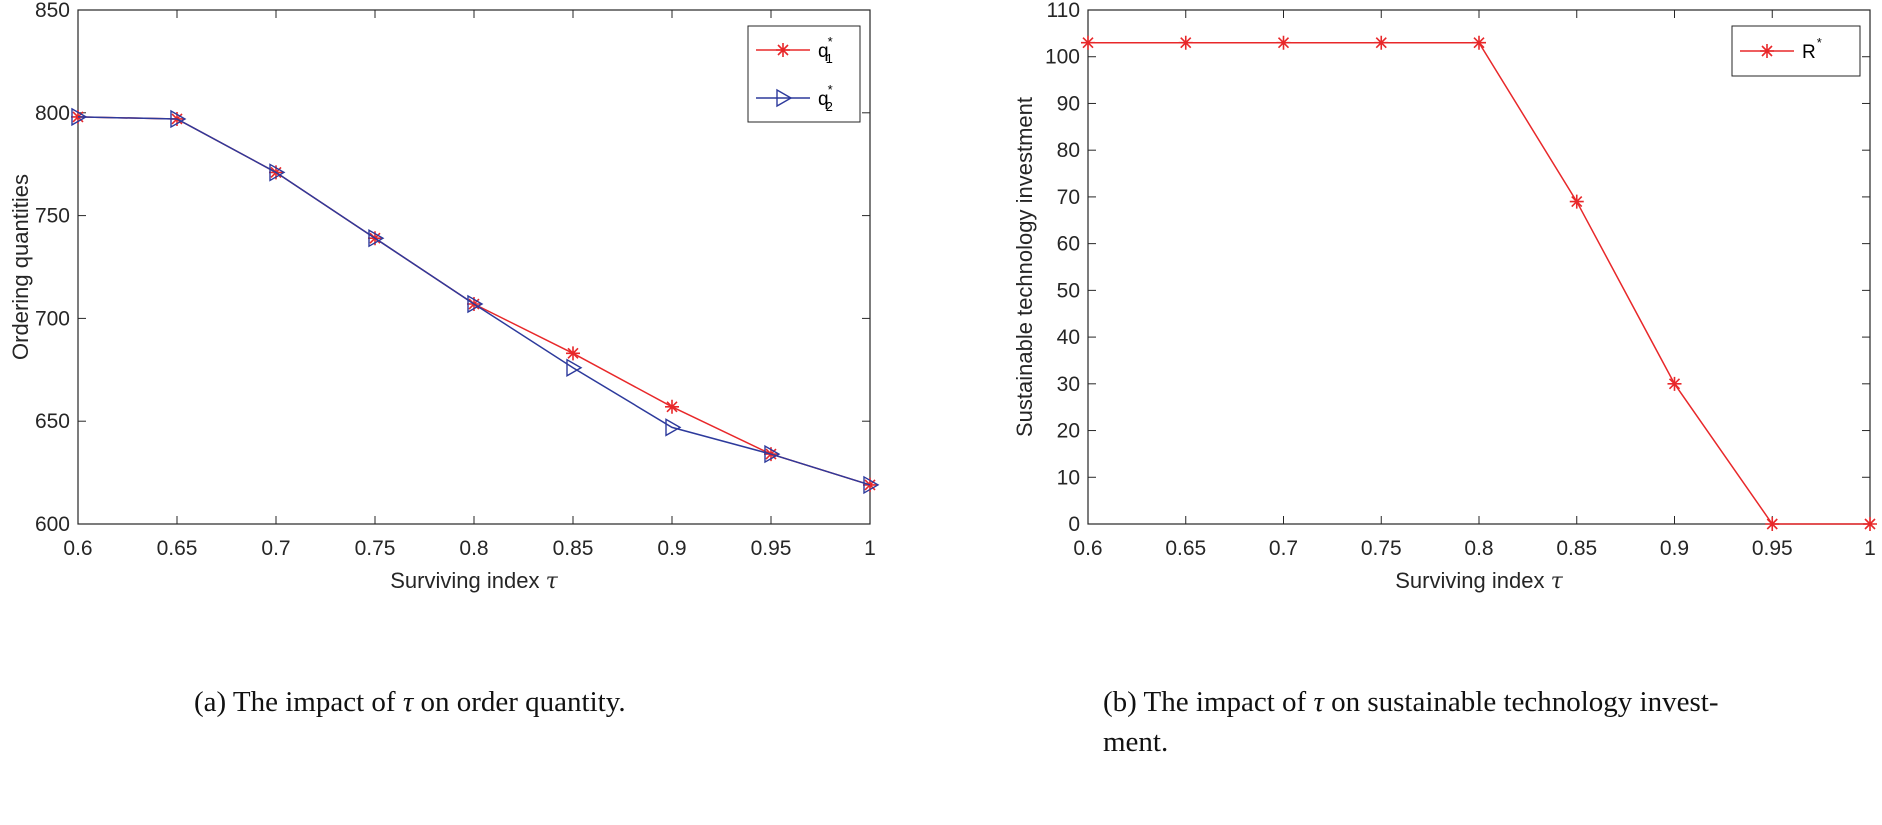 The height and width of the screenshot is (825, 1882). I want to click on x-tick-label-b: 0.9, so click(1674, 548).